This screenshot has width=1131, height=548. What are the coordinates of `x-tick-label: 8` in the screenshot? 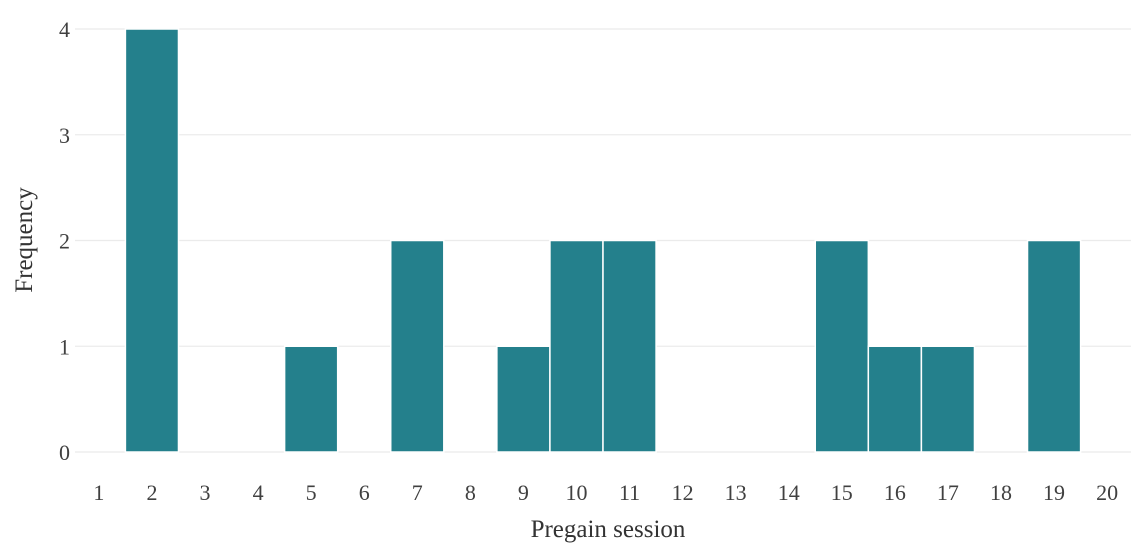 It's located at (470, 492).